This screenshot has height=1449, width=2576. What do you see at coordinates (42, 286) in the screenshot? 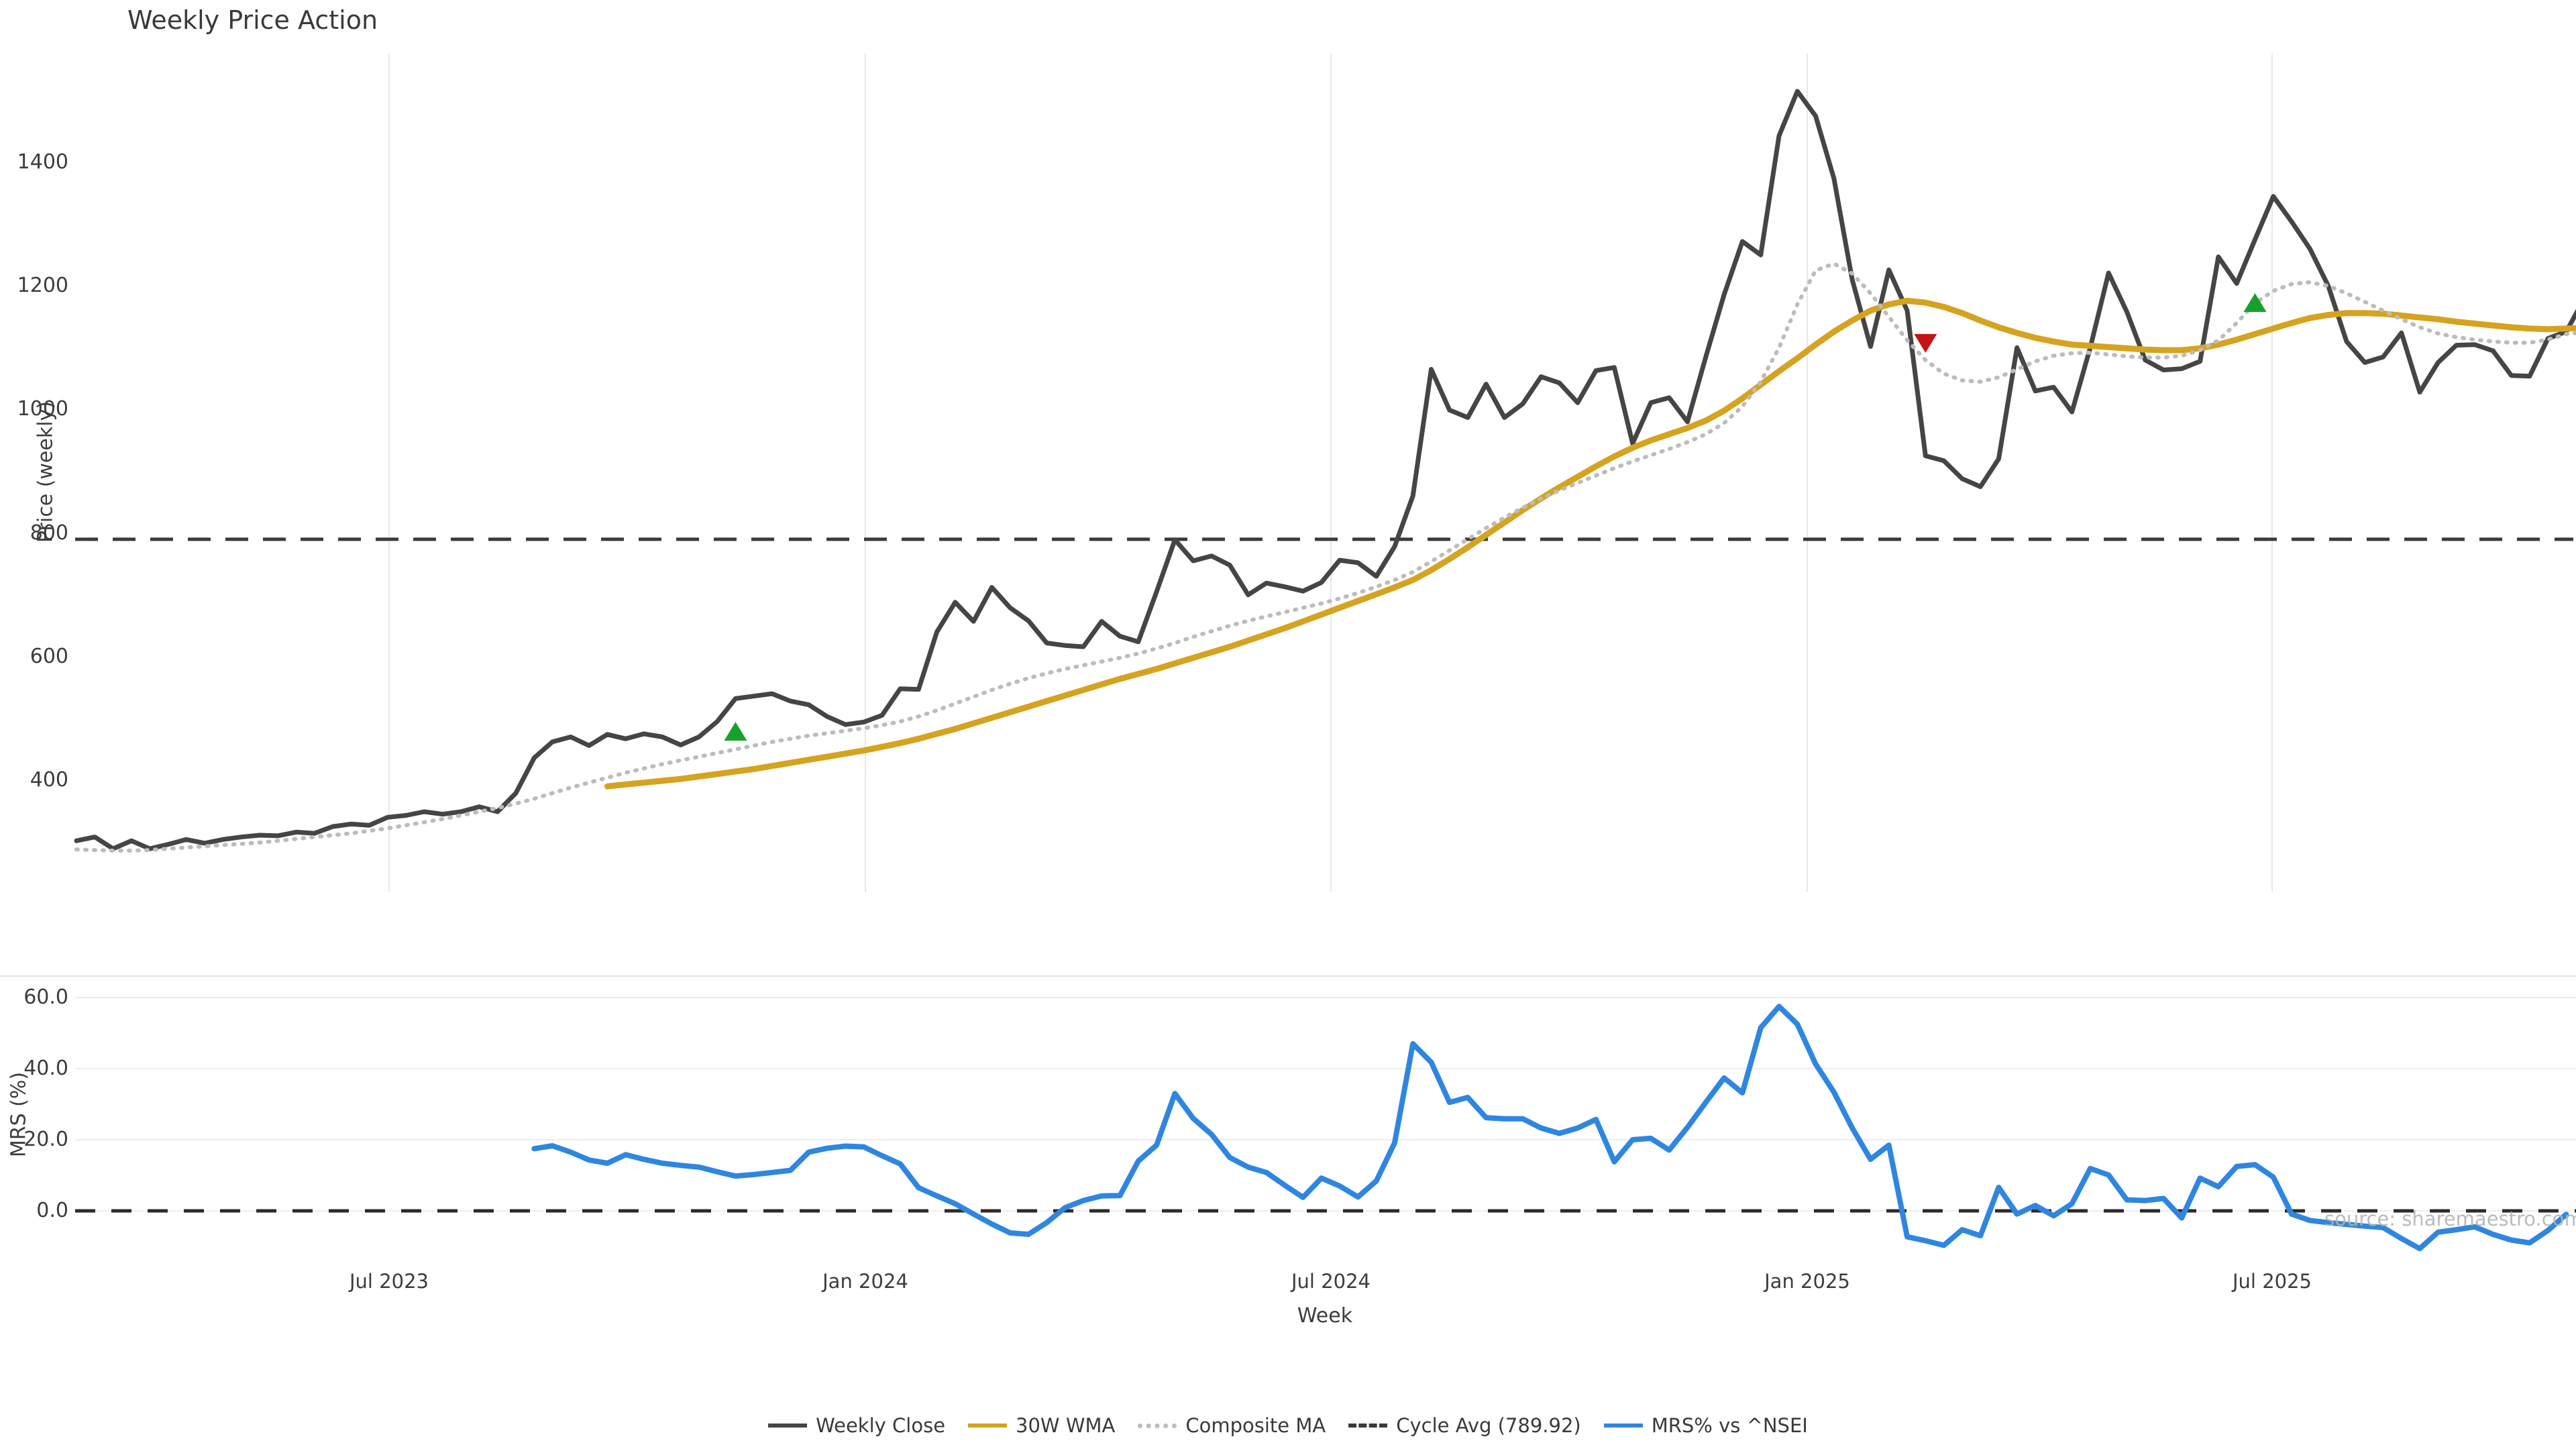
I see `price-ytick-label: 1200` at bounding box center [42, 286].